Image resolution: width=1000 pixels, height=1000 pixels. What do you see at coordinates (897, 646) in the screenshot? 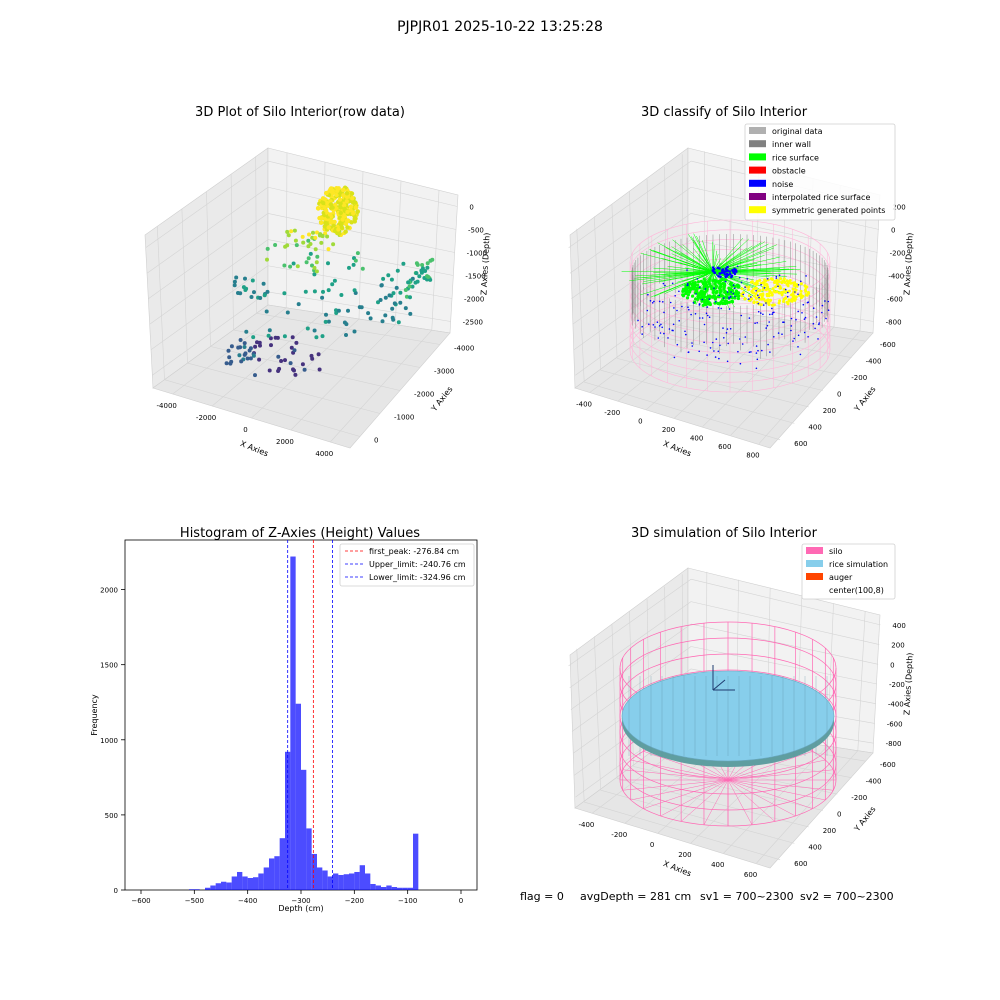
I see `sim-ztick: 200` at bounding box center [897, 646].